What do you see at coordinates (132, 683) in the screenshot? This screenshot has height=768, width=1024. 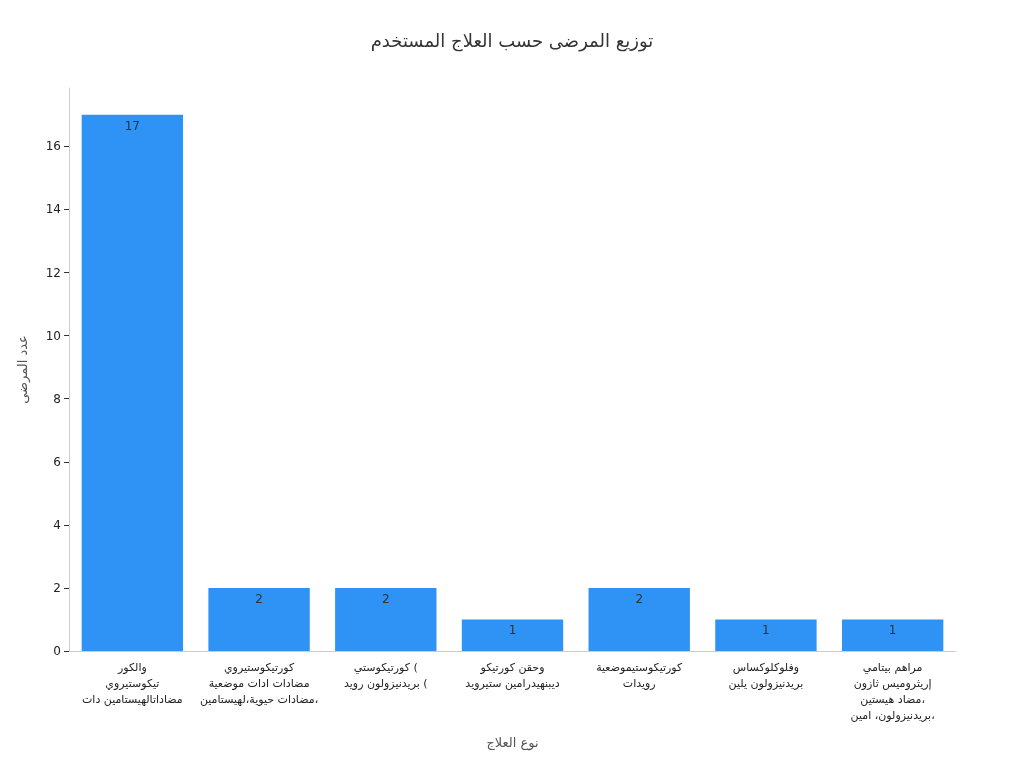 I see `x-tick-label: والكور تيكوستيروي مضاداتالهيستامين دات` at bounding box center [132, 683].